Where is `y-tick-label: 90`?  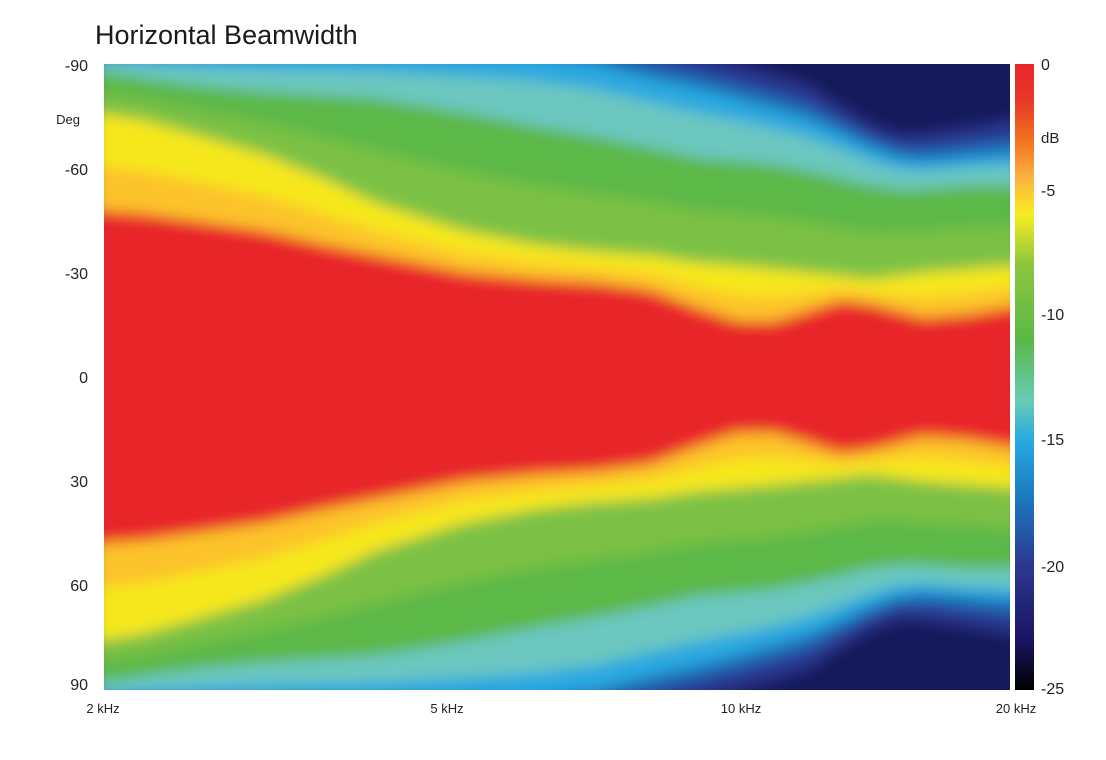 y-tick-label: 90 is located at coordinates (79, 685).